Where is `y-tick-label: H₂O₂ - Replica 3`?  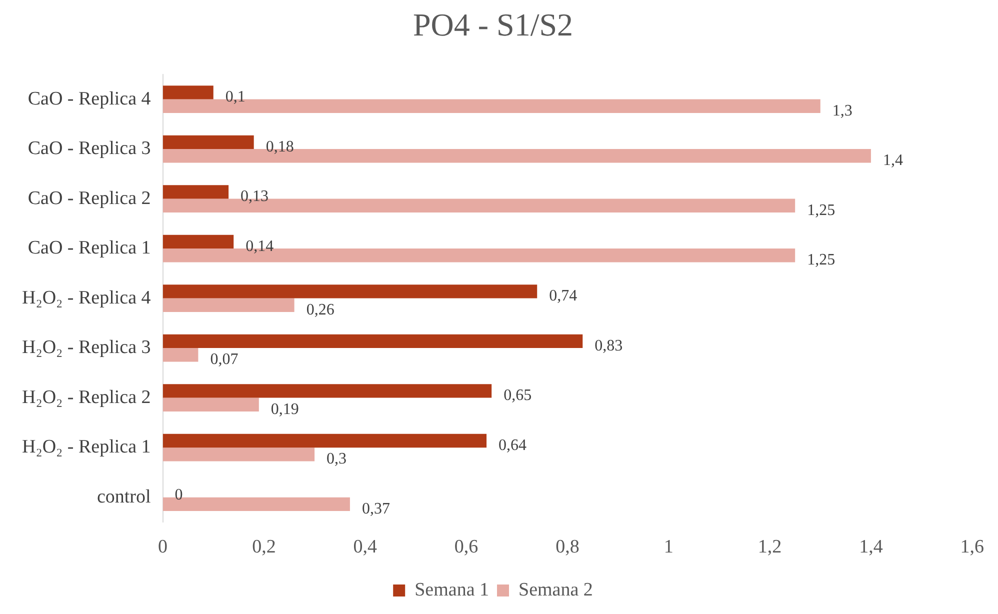
y-tick-label: H₂O₂ - Replica 3 is located at coordinates (86, 347).